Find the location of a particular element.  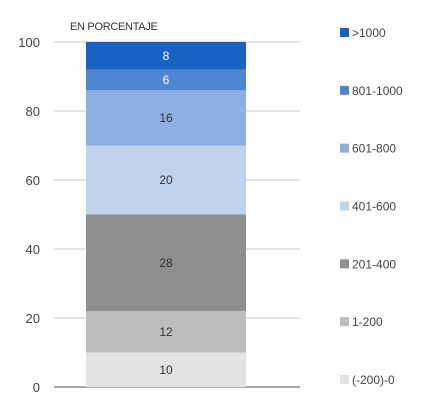

data-label: 10 is located at coordinates (166, 370).